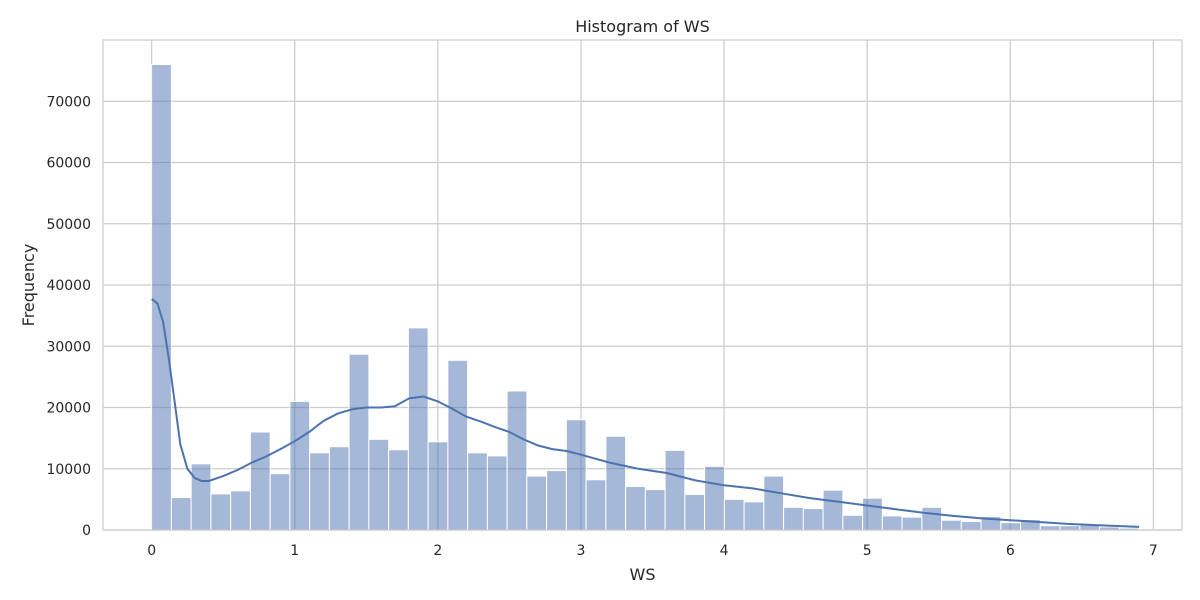 Image resolution: width=1200 pixels, height=600 pixels. I want to click on y-tick-label: 50000, so click(68, 225).